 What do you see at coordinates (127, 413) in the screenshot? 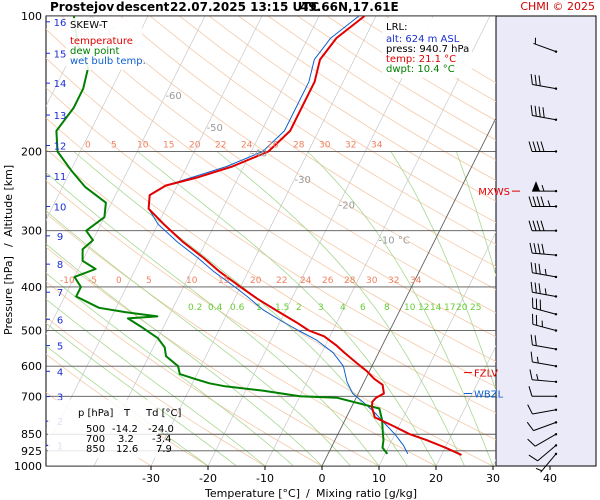
I see `table-header-t: T` at bounding box center [127, 413].